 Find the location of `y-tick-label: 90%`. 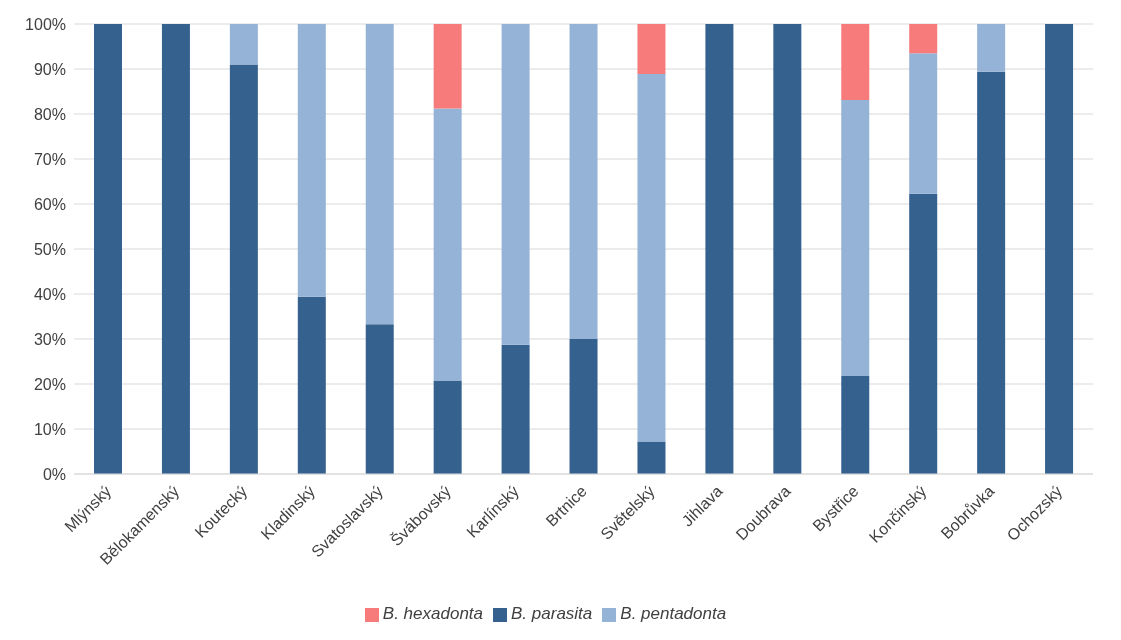

y-tick-label: 90% is located at coordinates (49, 69).